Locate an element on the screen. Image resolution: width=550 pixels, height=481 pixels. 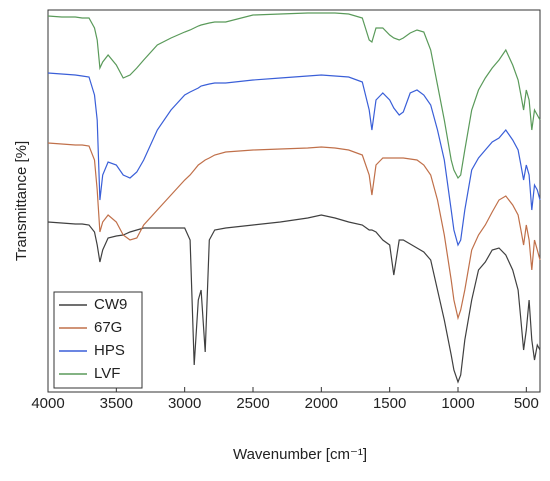
y-axis-label: Transmittance [%] is located at coordinates (21, 201).